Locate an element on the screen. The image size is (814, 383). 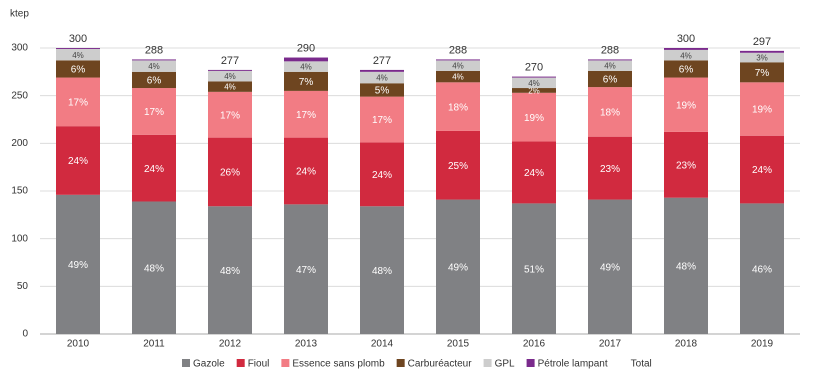
x-tick-label: 2018 is located at coordinates (686, 344).